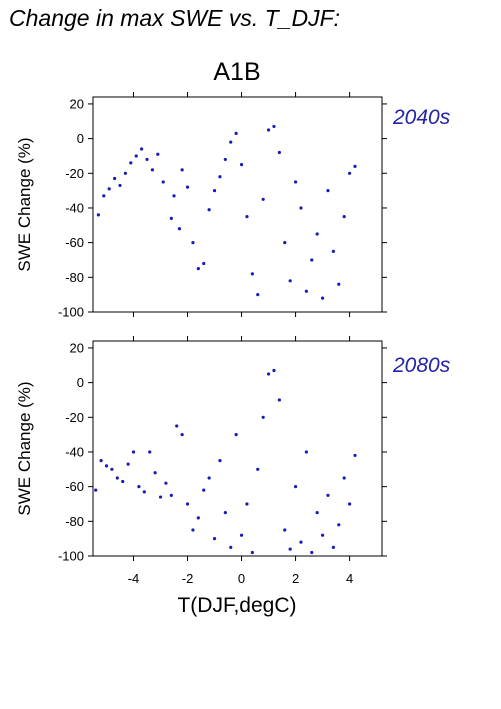 This screenshot has height=709, width=501. I want to click on panel-2-xtick-label: 4, so click(349, 578).